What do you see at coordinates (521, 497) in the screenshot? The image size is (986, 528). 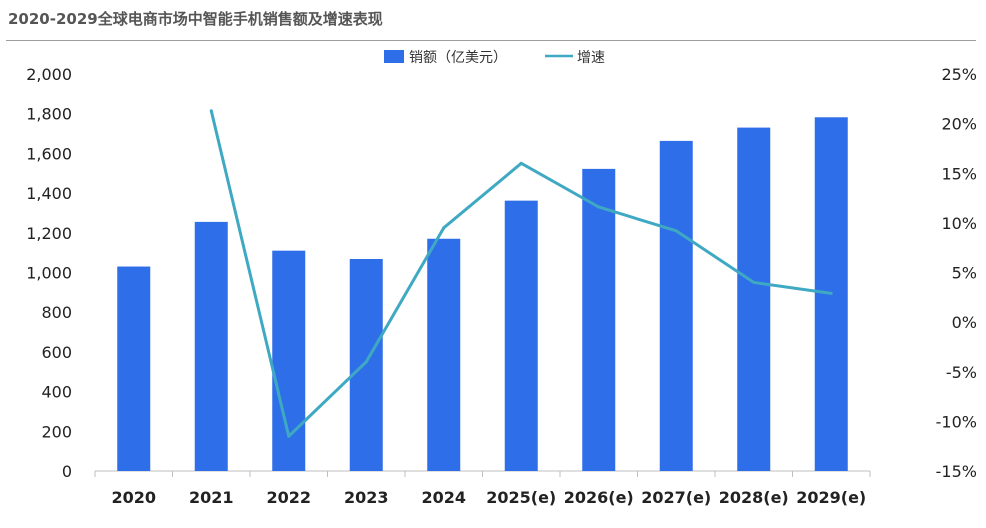 I see `x-category-label: 2025(e)` at bounding box center [521, 497].